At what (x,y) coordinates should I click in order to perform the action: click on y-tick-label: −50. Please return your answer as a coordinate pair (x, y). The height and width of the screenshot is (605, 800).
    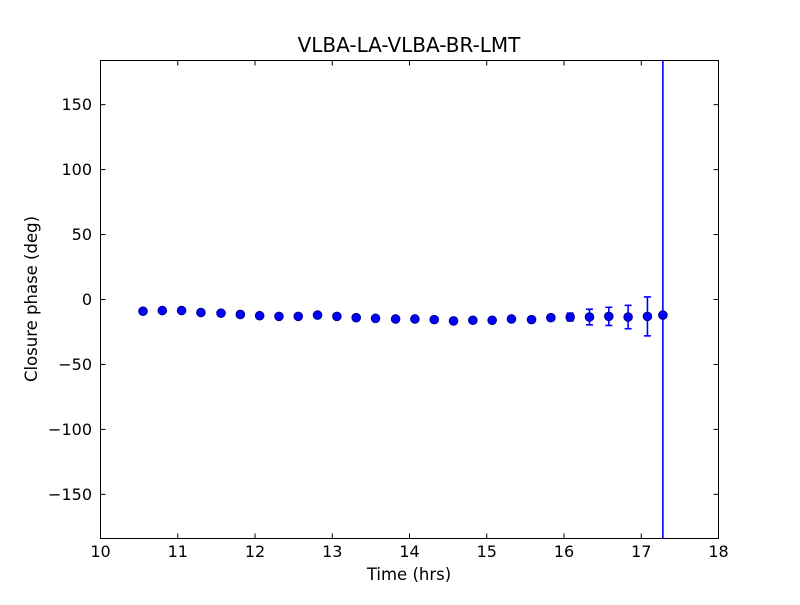
    Looking at the image, I should click on (75, 364).